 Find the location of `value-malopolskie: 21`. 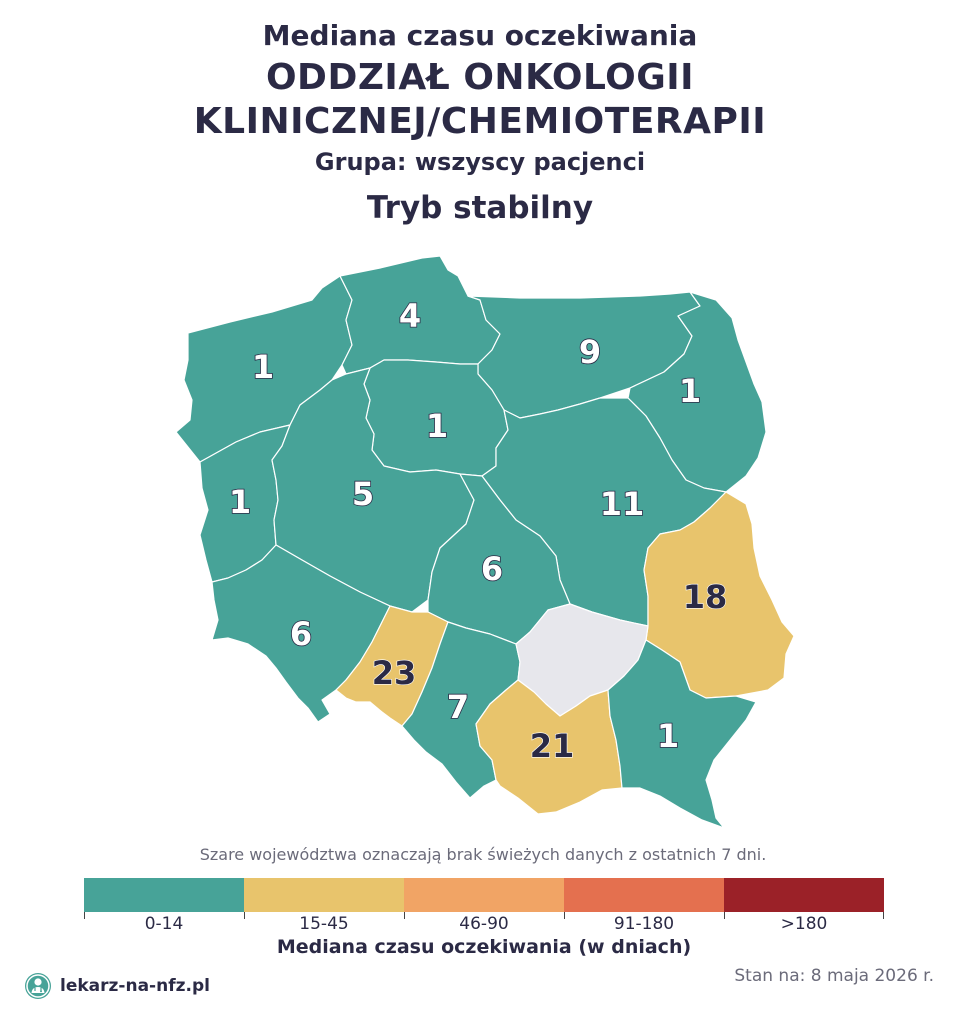

value-malopolskie: 21 is located at coordinates (552, 746).